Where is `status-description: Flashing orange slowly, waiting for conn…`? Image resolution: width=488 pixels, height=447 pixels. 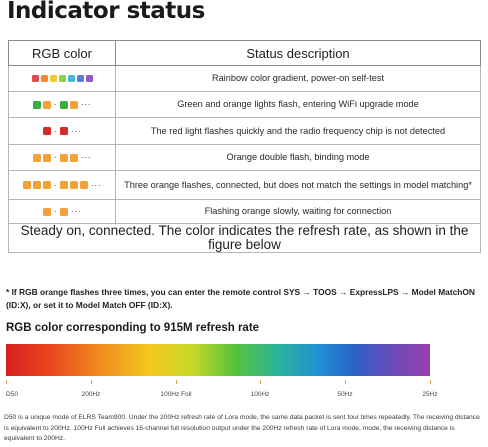 status-description: Flashing orange slowly, waiting for conn… is located at coordinates (298, 211).